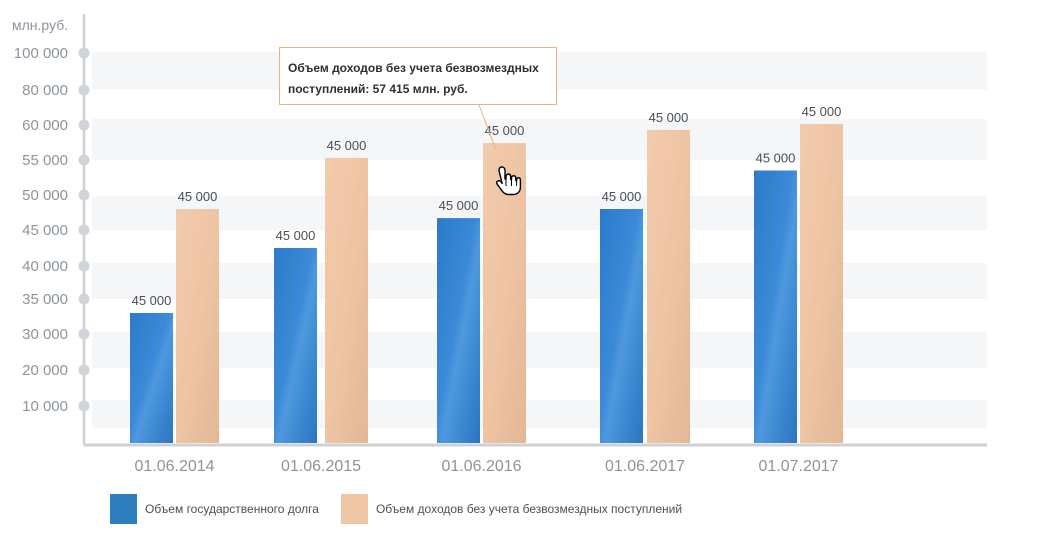  I want to click on y-tick-label: 35 000, so click(45, 299).